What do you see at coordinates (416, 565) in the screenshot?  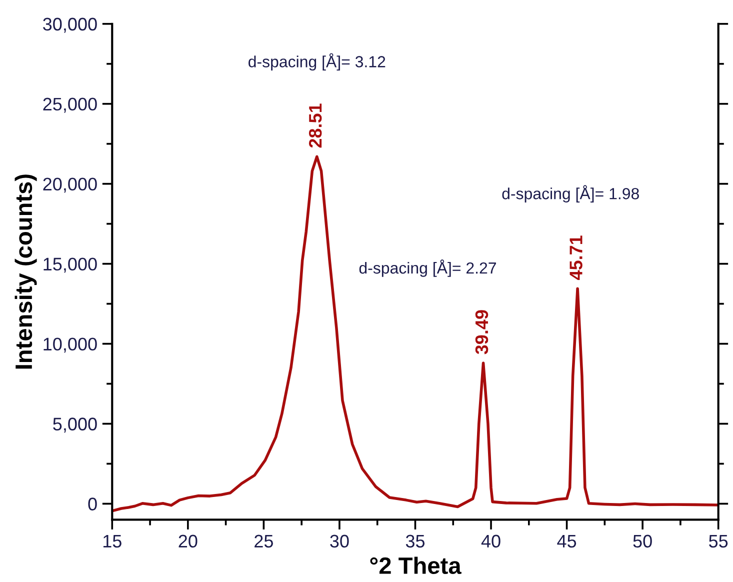 I see `x-axis-title: °2 Theta` at bounding box center [416, 565].